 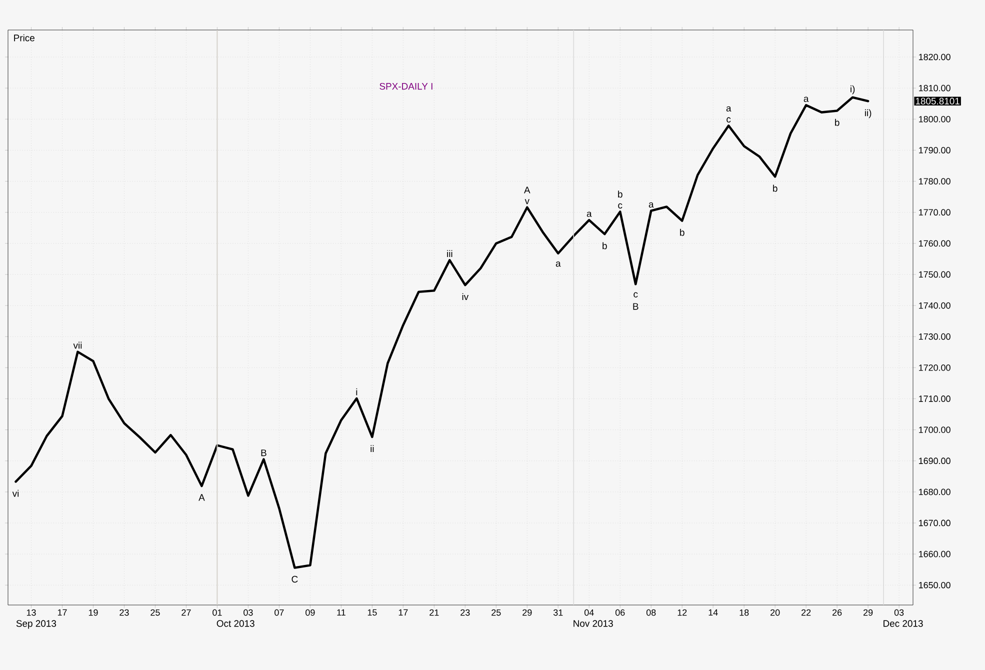 I want to click on text: SPX-DAILY I, so click(x=406, y=86).